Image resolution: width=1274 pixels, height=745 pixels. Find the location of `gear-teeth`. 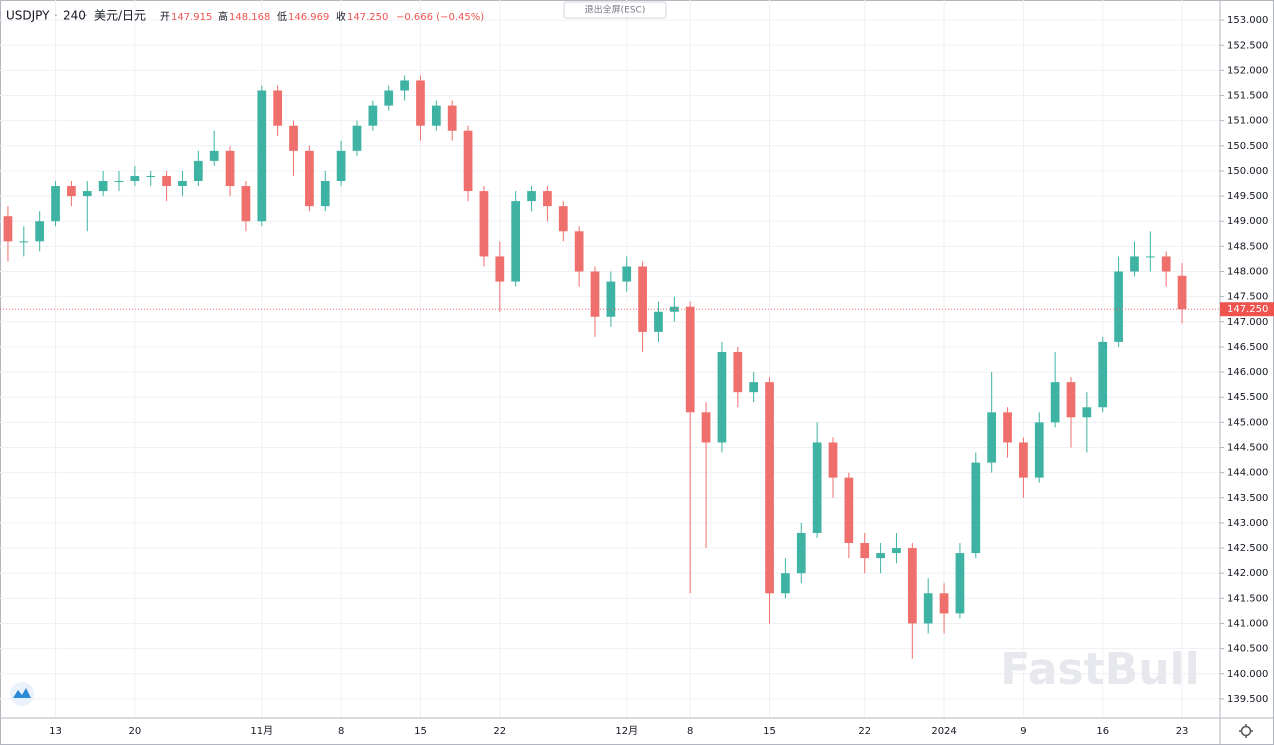

gear-teeth is located at coordinates (1246, 731).